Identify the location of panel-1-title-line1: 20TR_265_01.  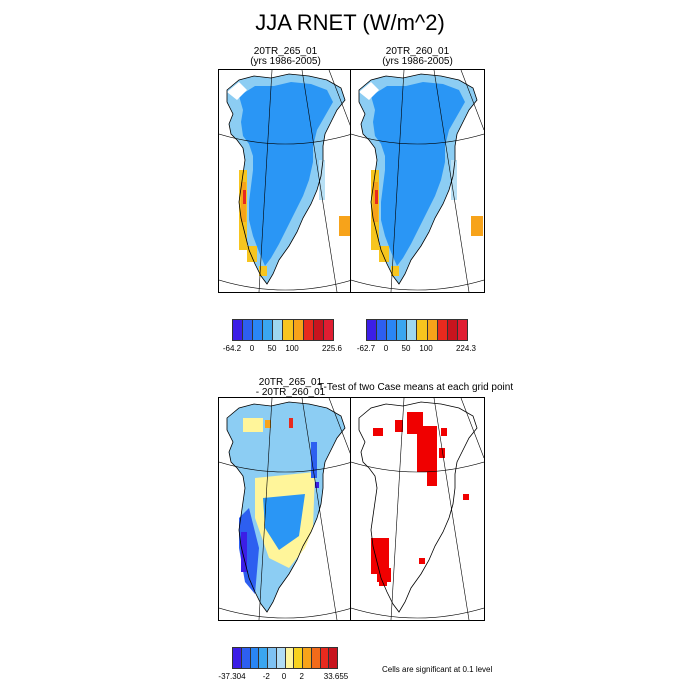
(285, 51).